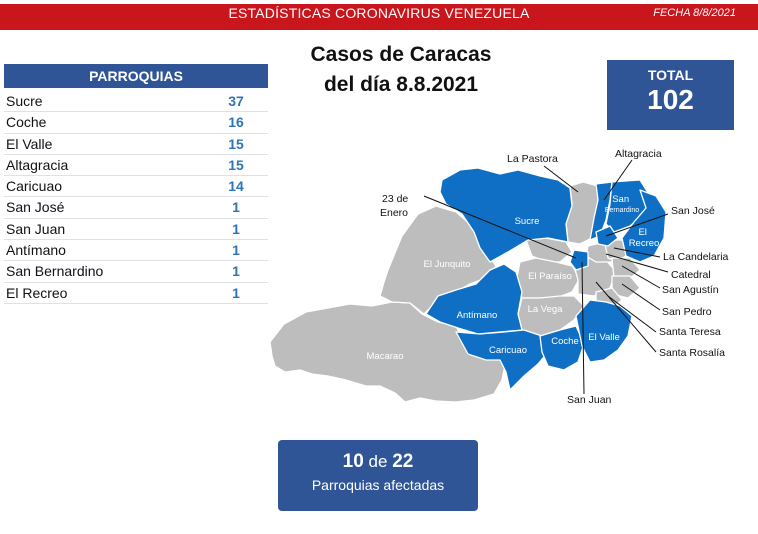  What do you see at coordinates (136, 272) in the screenshot?
I see `table-row: San Bernardino 1` at bounding box center [136, 272].